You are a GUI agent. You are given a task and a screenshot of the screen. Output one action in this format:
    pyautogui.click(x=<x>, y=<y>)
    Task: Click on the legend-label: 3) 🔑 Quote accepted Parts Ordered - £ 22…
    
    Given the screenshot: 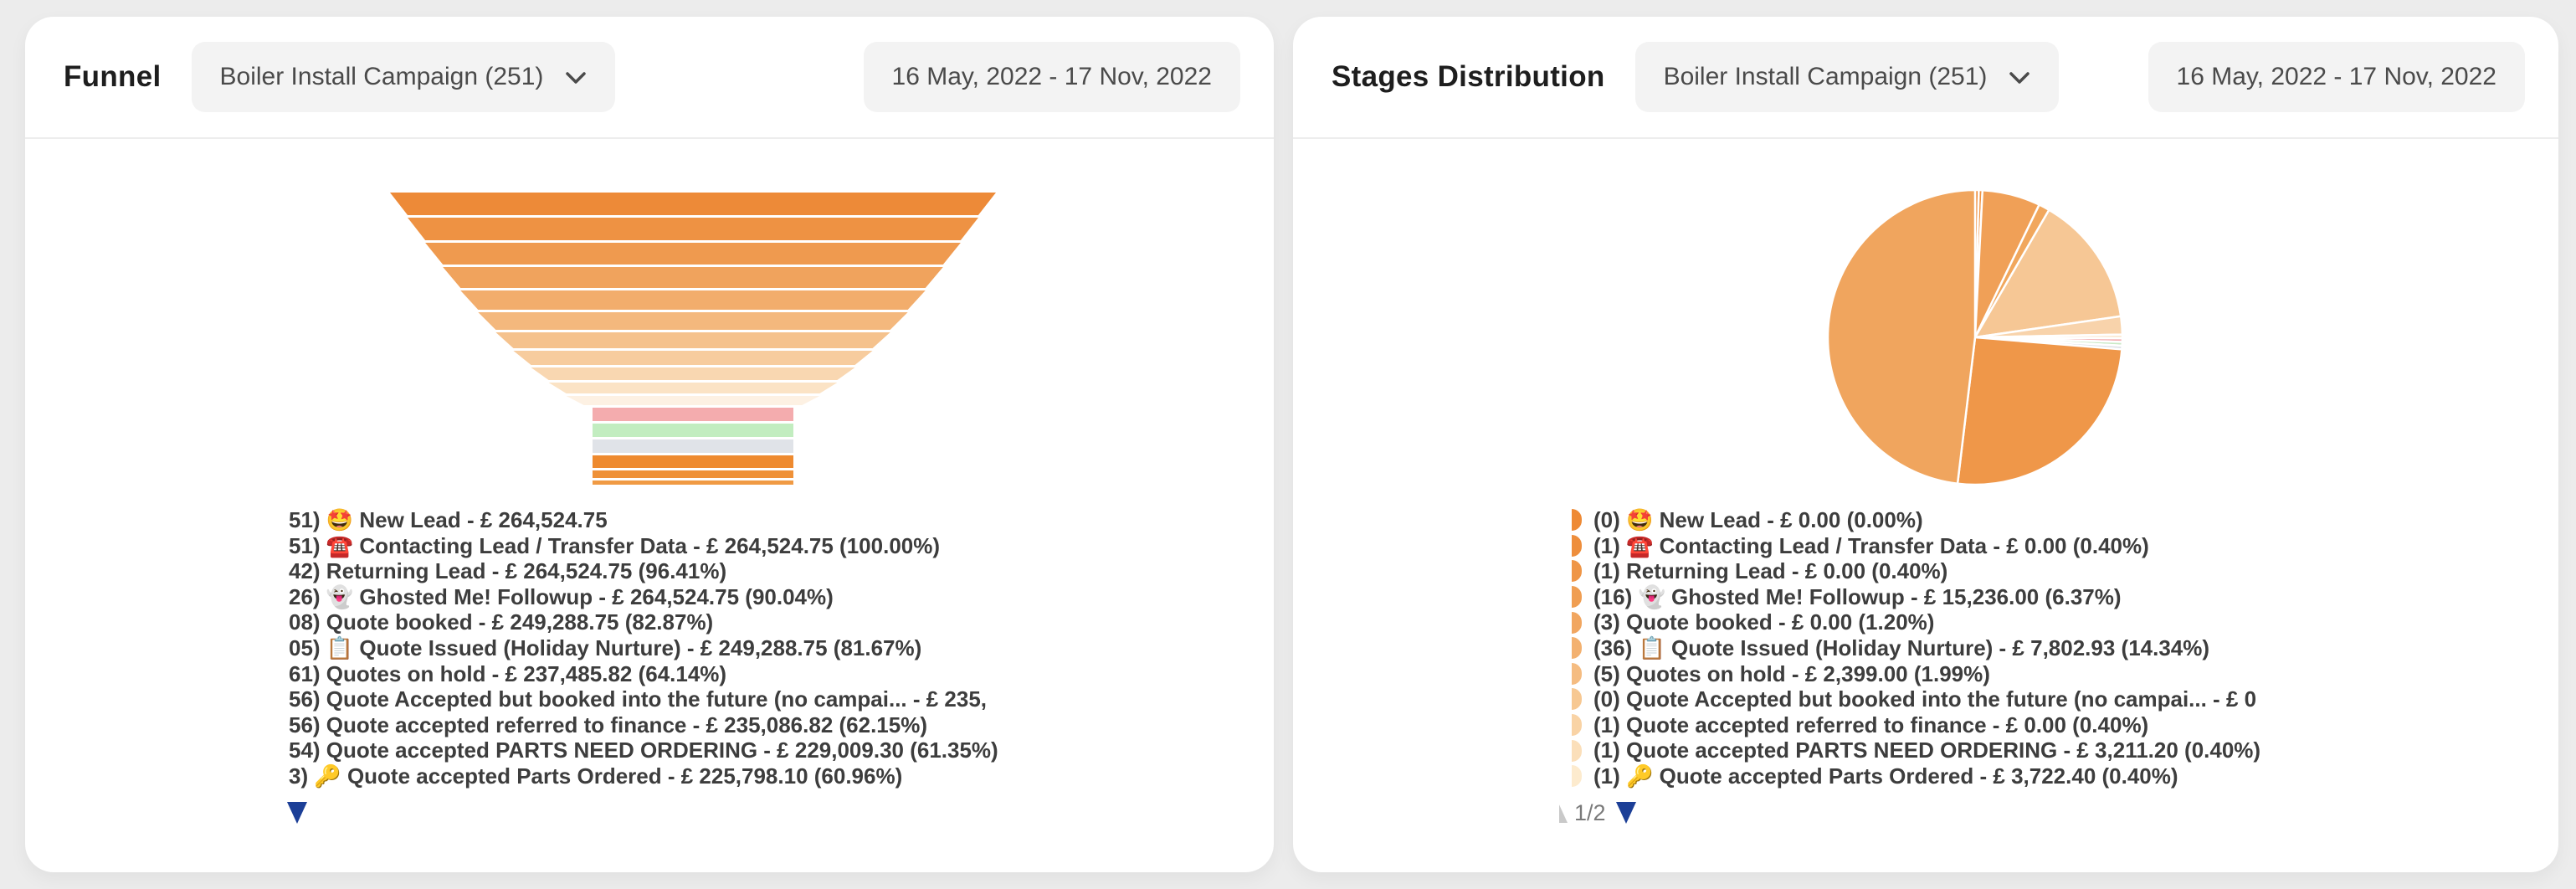 What is the action you would take?
    pyautogui.click(x=596, y=776)
    